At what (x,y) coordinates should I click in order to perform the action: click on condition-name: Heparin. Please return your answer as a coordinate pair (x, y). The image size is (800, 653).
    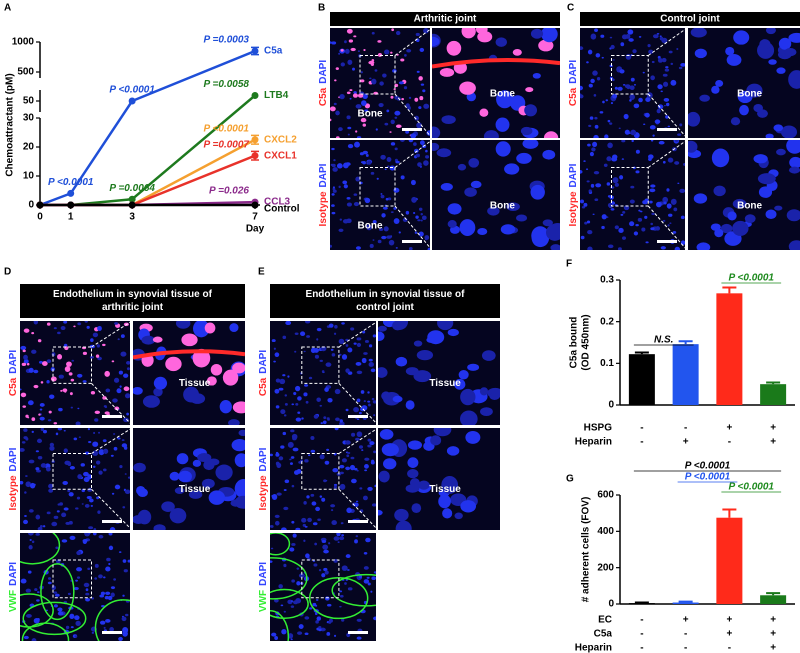
    Looking at the image, I should click on (593, 648).